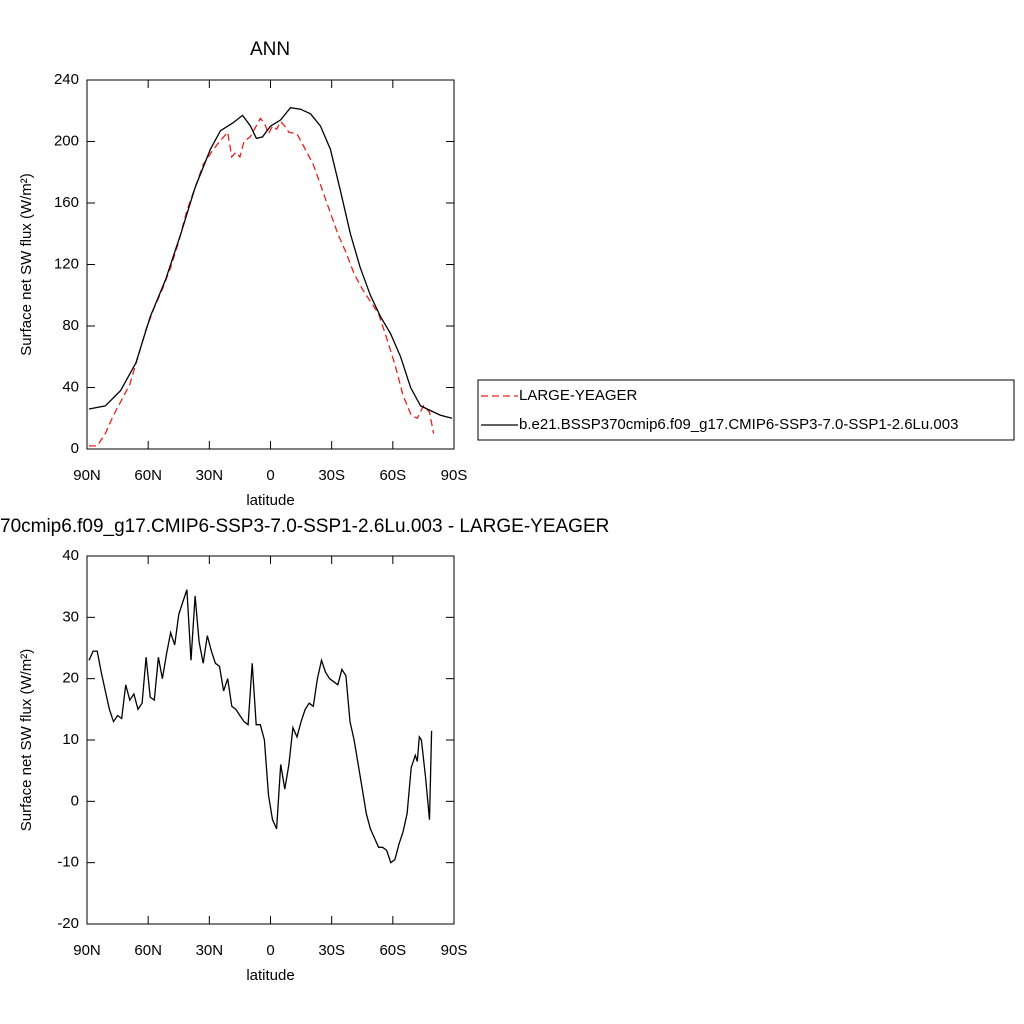 This screenshot has height=1024, width=1024. I want to click on chart-title: ANN, so click(270, 49).